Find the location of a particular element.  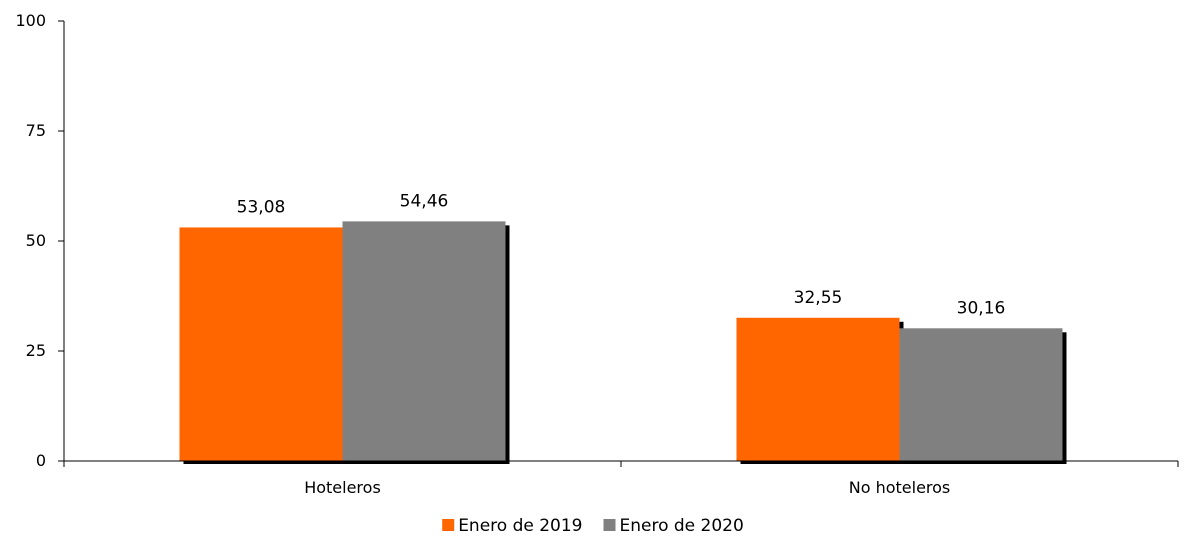

x-category-label: No hoteleros is located at coordinates (900, 487).